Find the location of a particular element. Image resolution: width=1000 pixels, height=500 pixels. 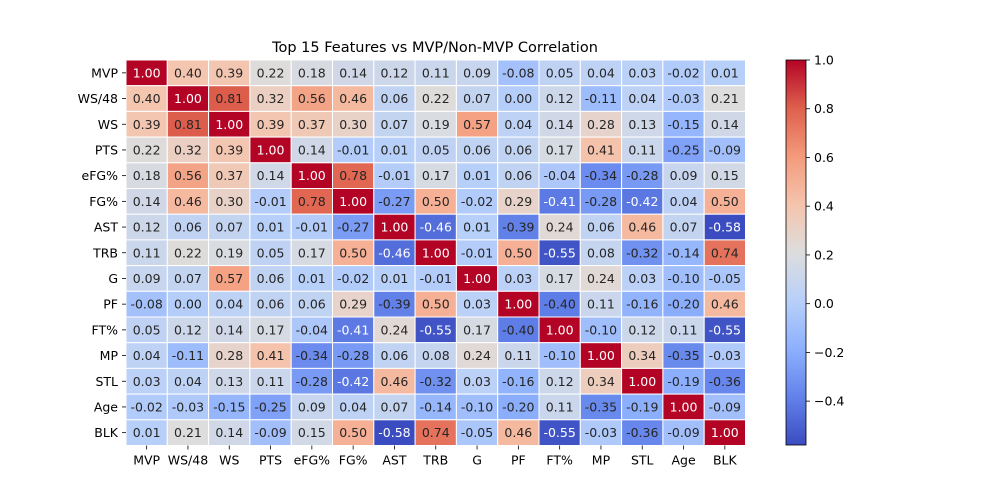

heatmap-cell-label: -0.34 is located at coordinates (601, 175).